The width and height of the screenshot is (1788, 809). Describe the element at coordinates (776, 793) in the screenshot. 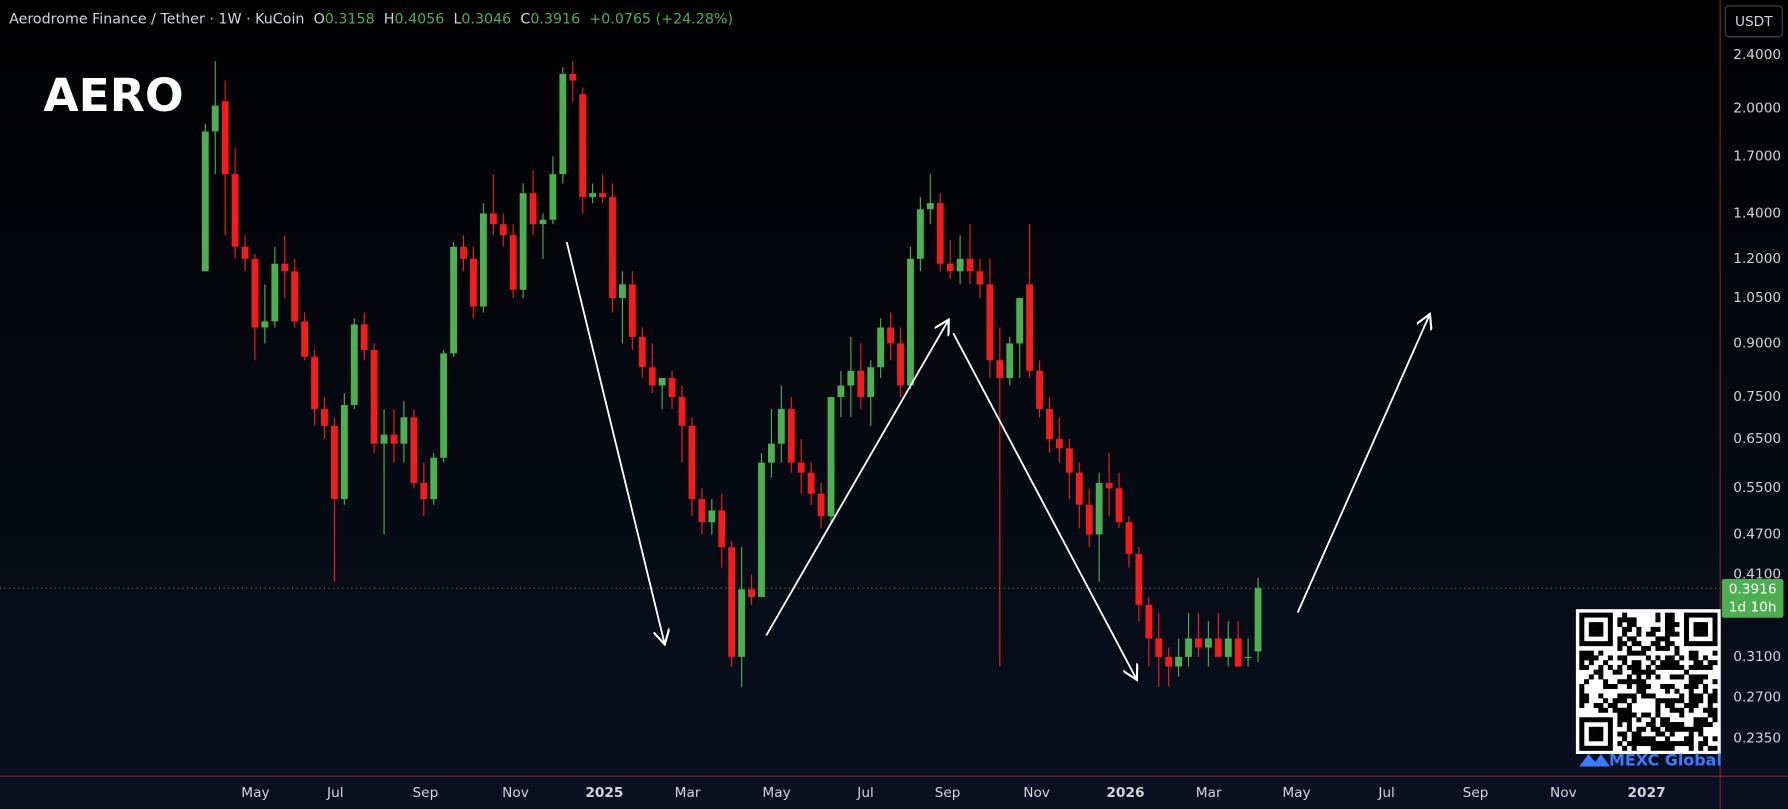

I see `x-tick-label: May` at that location.